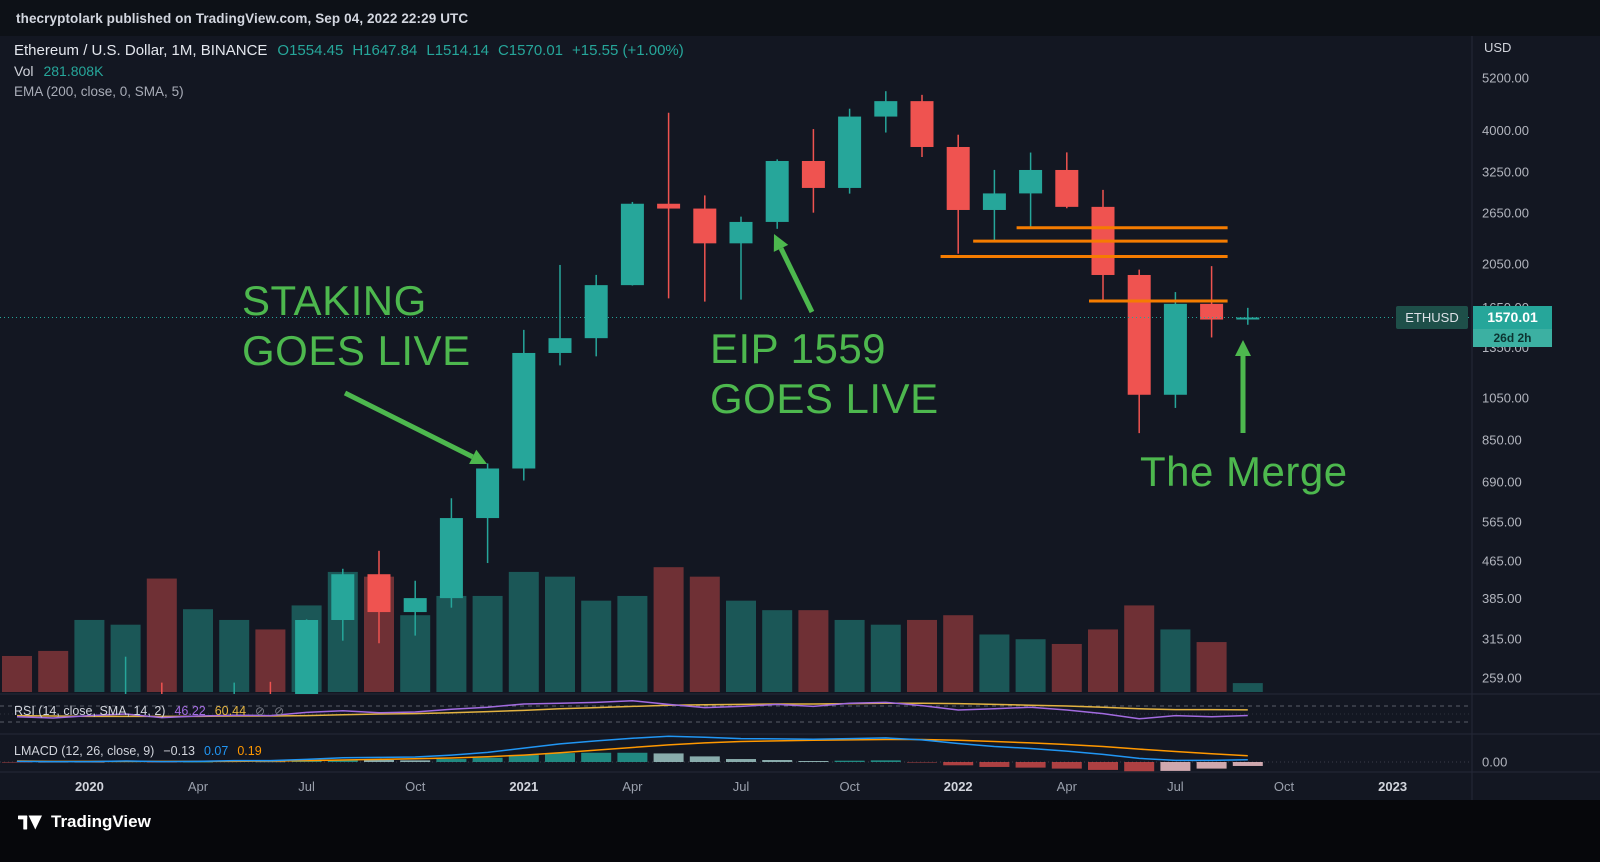 The height and width of the screenshot is (862, 1600). Describe the element at coordinates (824, 374) in the screenshot. I see `annotation-eip1559-text: EIP 1559 GOES LIVE` at that location.